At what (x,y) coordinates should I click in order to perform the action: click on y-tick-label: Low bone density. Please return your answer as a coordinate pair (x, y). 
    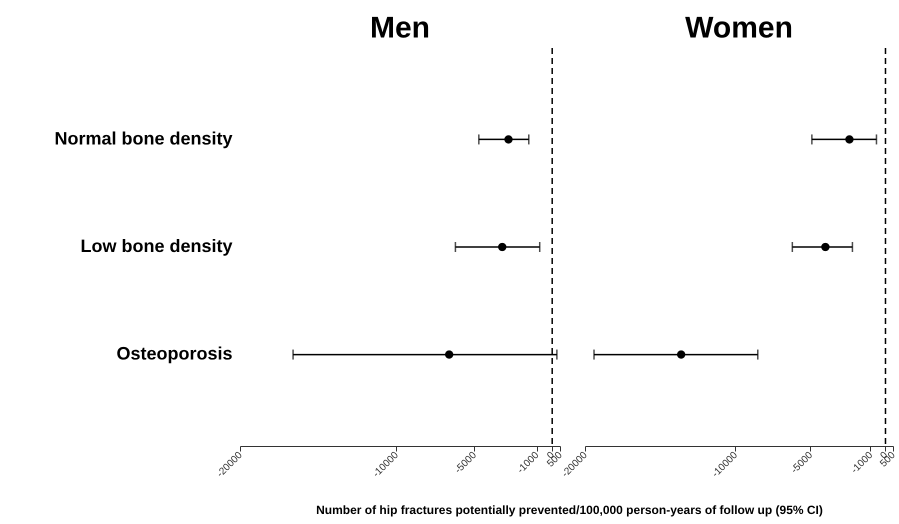
    Looking at the image, I should click on (156, 246).